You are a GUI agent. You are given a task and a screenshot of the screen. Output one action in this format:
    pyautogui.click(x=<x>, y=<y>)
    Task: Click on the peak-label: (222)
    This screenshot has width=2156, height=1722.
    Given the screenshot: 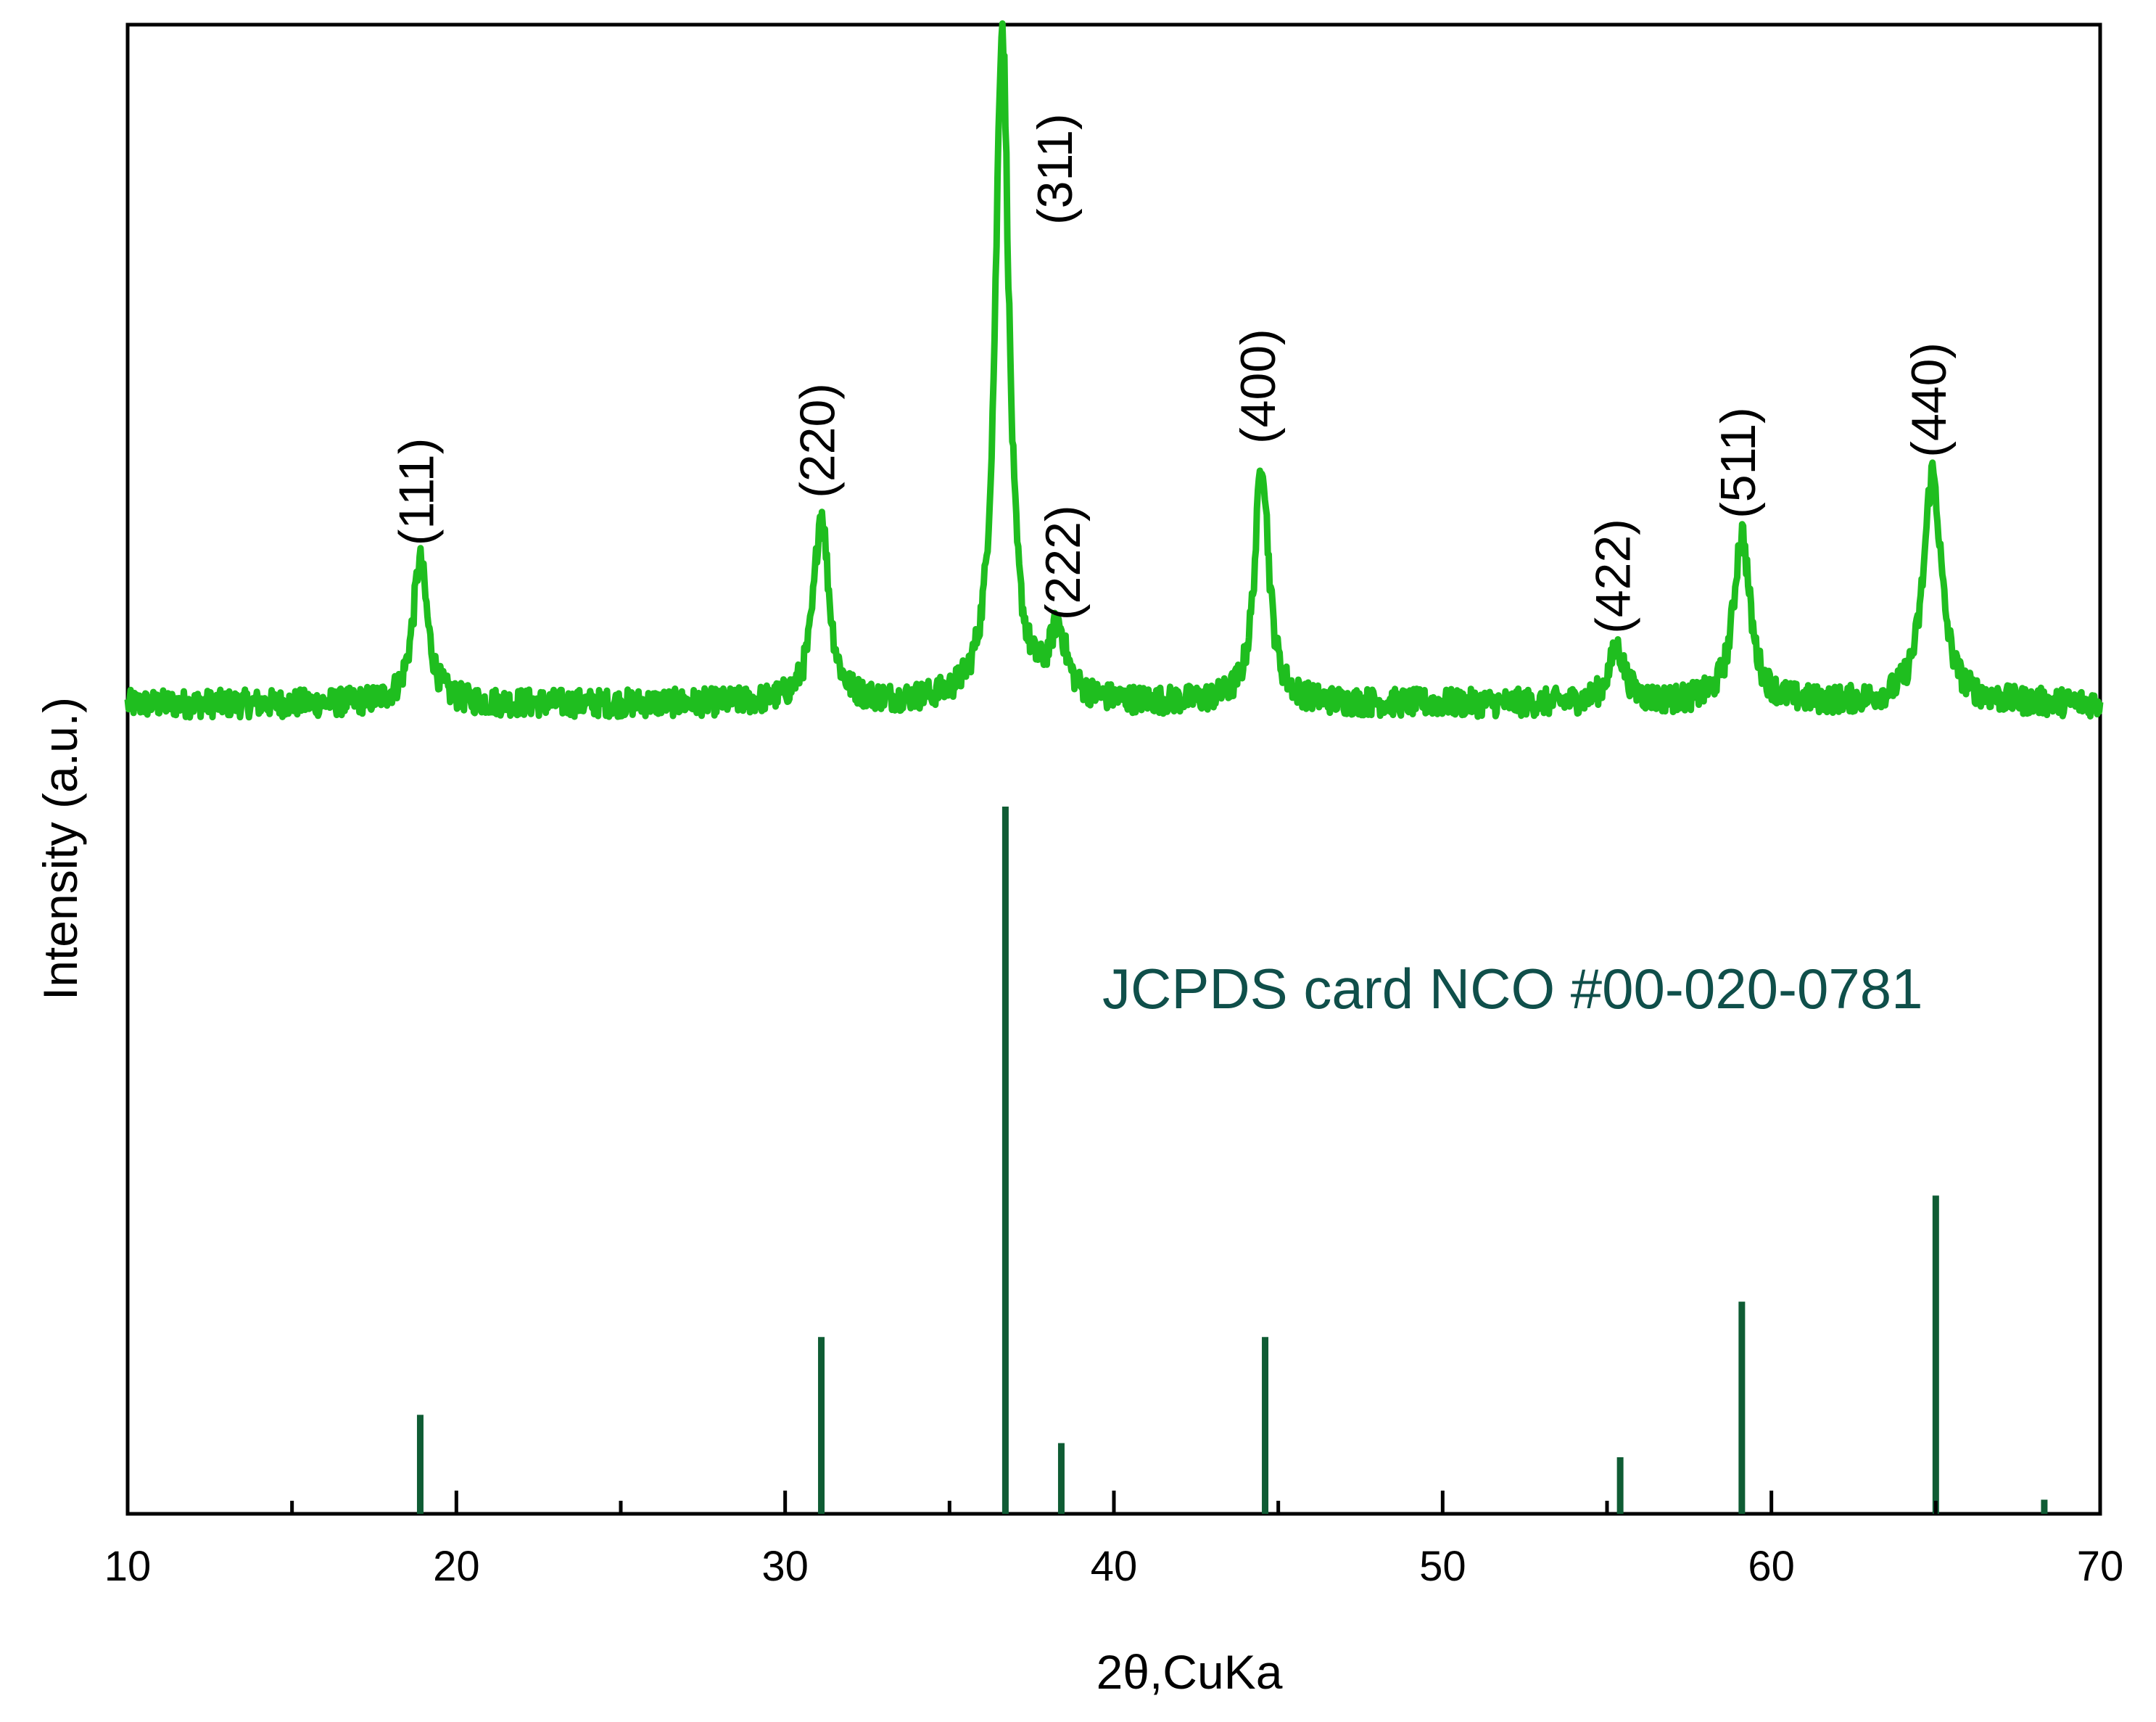 What is the action you would take?
    pyautogui.click(x=1063, y=562)
    